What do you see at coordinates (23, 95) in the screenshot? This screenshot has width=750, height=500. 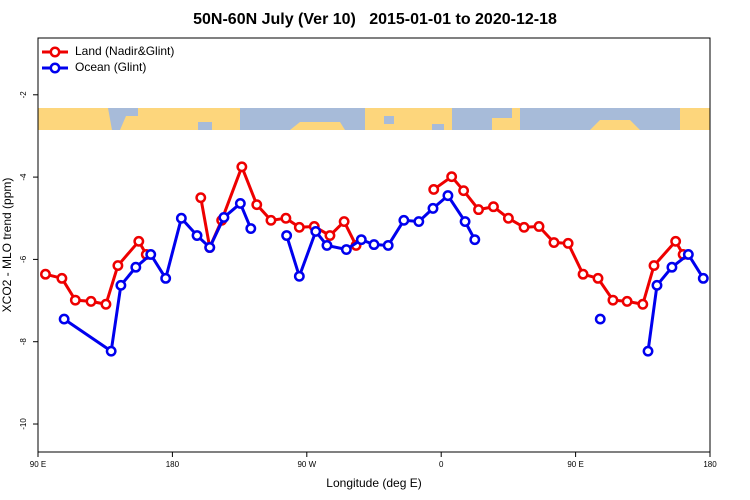 I see `y-tick-label: -2` at bounding box center [23, 95].